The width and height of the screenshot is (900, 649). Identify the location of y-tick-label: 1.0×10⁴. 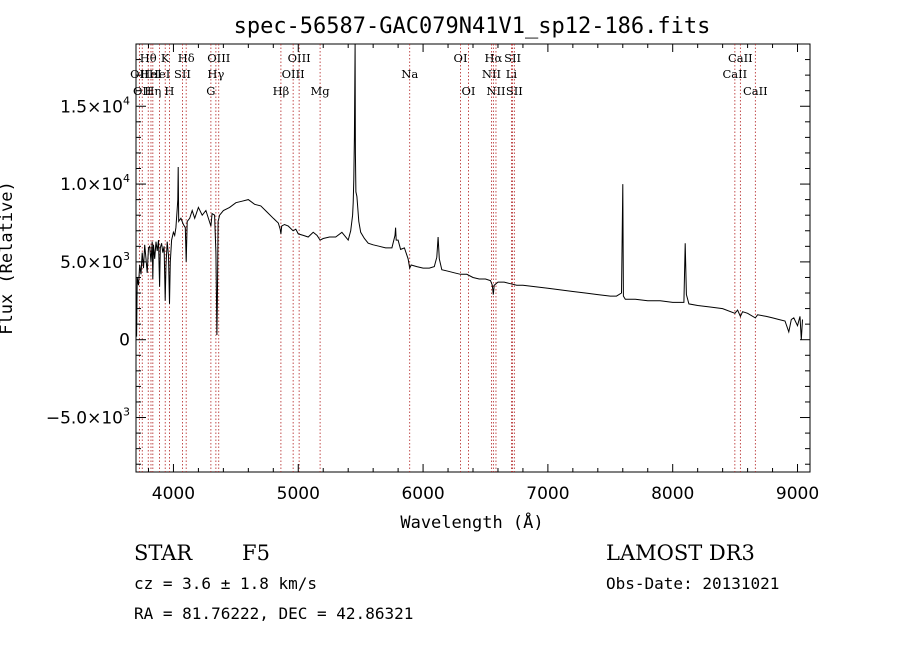
(95, 183).